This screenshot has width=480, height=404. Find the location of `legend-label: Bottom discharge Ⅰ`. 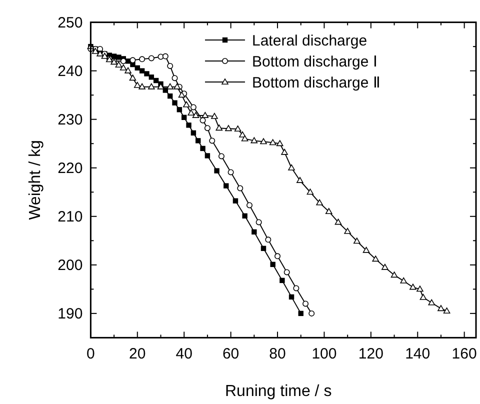

legend-label: Bottom discharge Ⅰ is located at coordinates (314, 61).